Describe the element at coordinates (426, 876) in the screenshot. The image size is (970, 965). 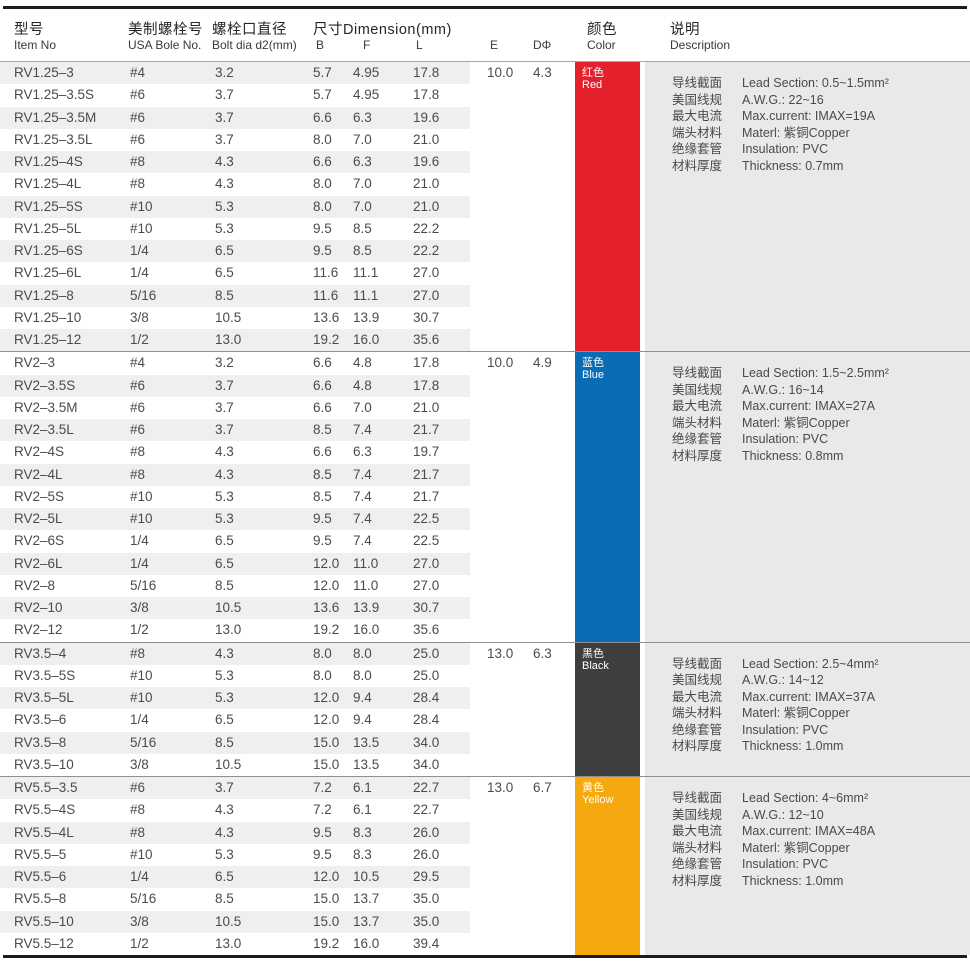
I see `cell-dim-l: 29.5` at that location.